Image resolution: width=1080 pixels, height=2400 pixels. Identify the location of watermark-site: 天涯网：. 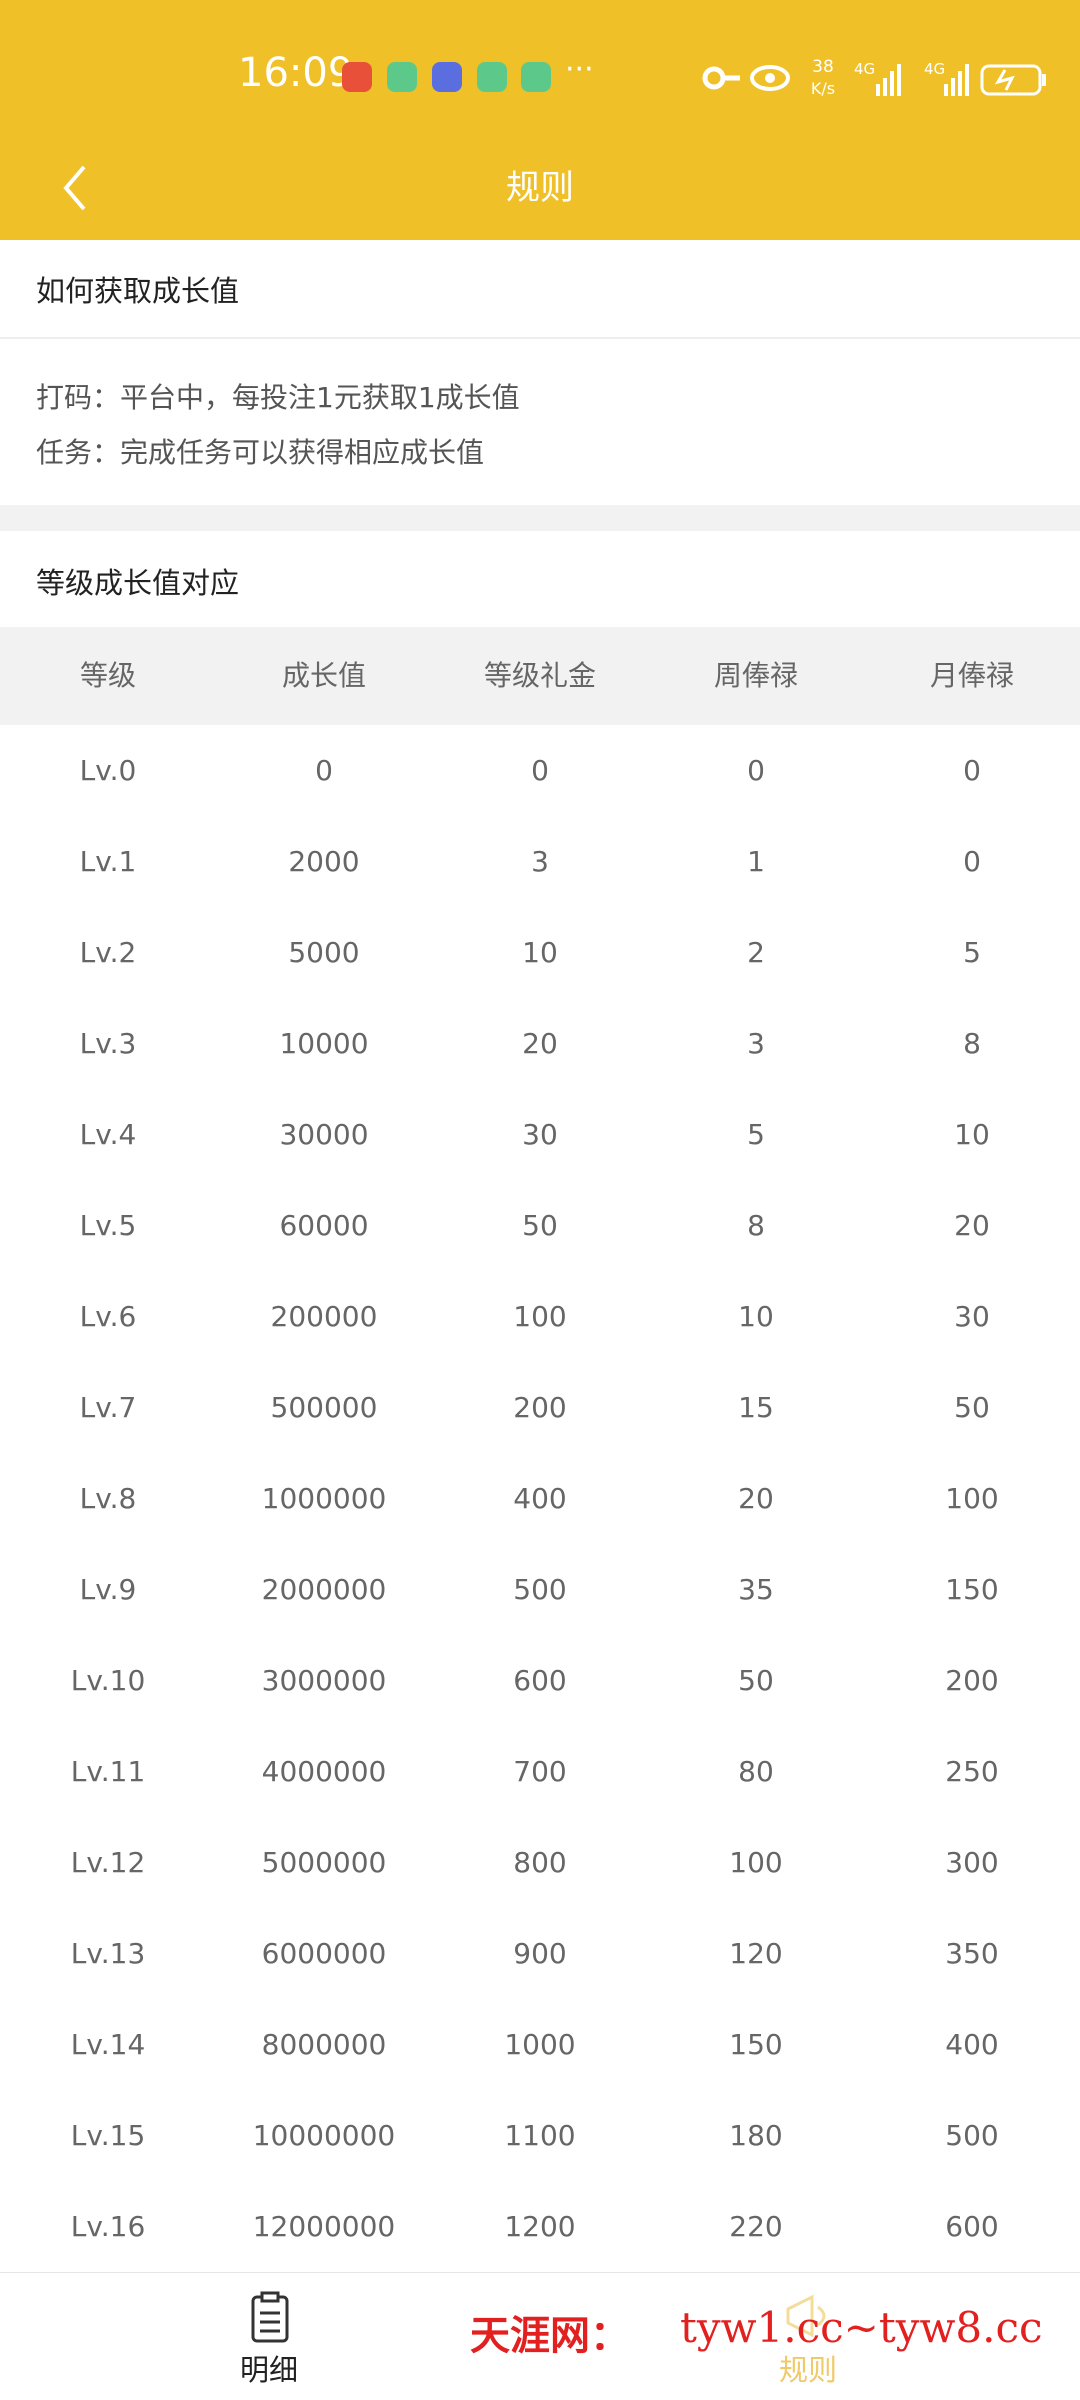
(550, 2335).